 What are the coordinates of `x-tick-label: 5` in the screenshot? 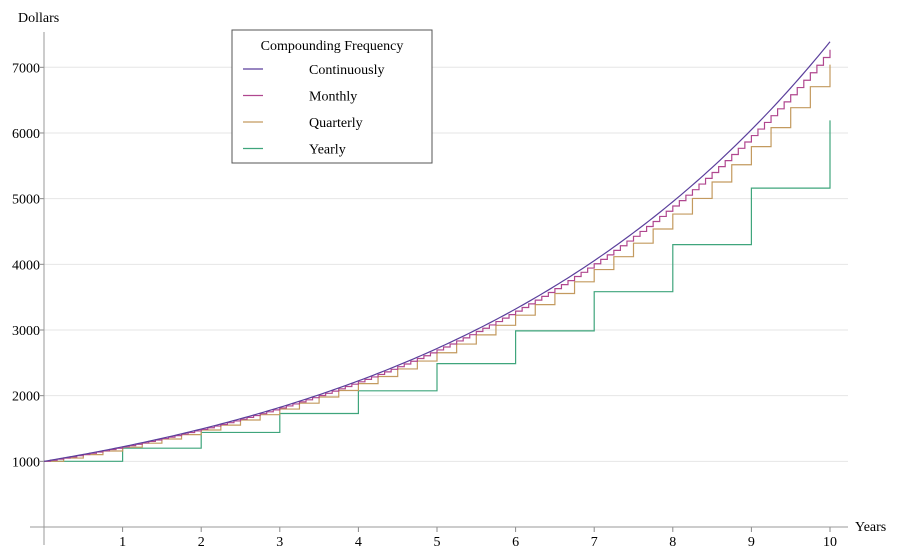 It's located at (437, 542).